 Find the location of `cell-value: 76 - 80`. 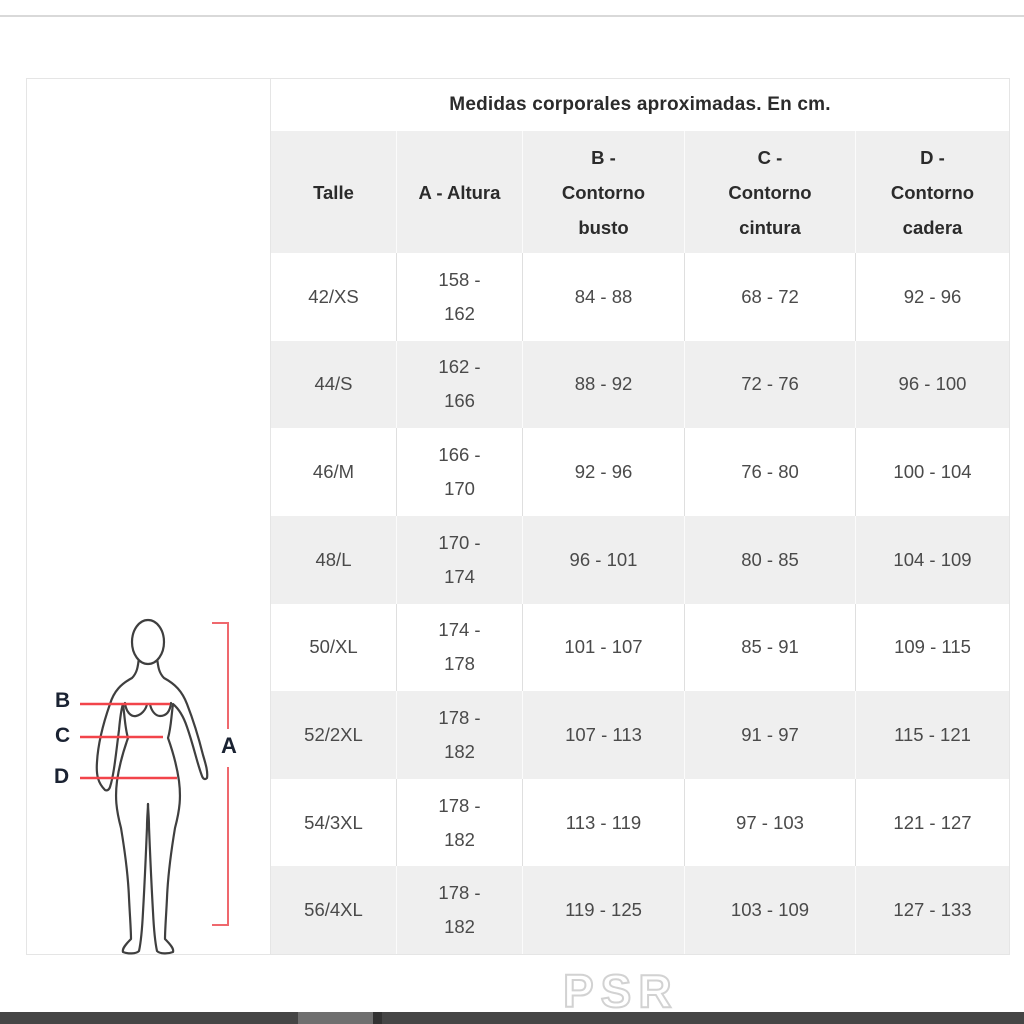

cell-value: 76 - 80 is located at coordinates (770, 472).